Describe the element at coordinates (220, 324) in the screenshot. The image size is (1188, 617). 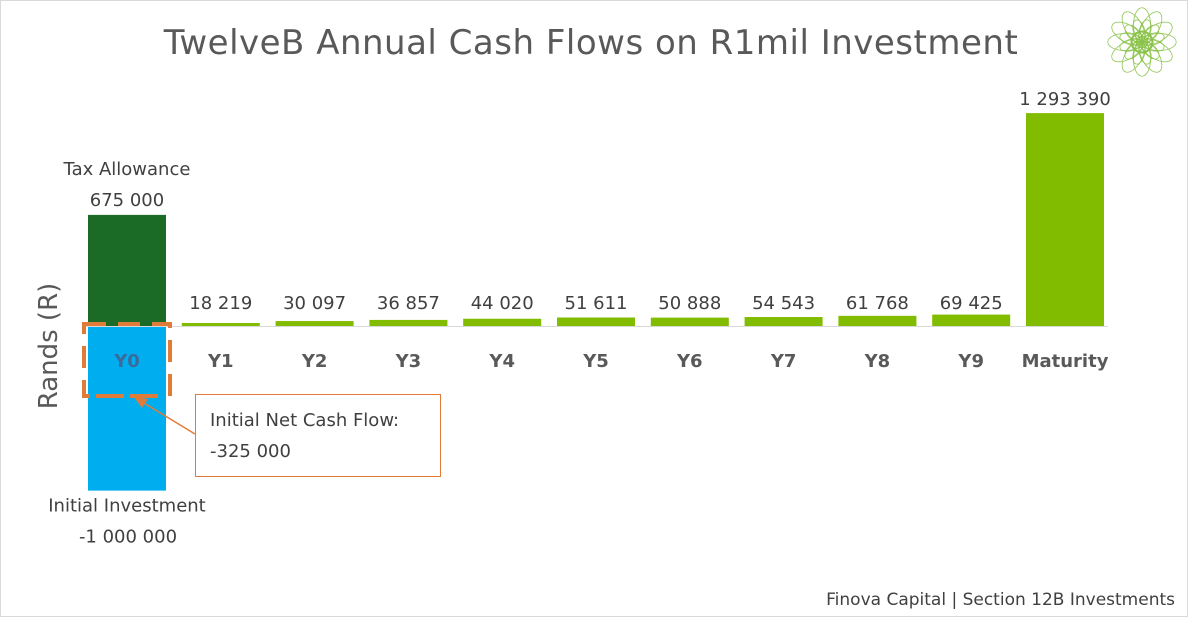
I see `bar-y1` at that location.